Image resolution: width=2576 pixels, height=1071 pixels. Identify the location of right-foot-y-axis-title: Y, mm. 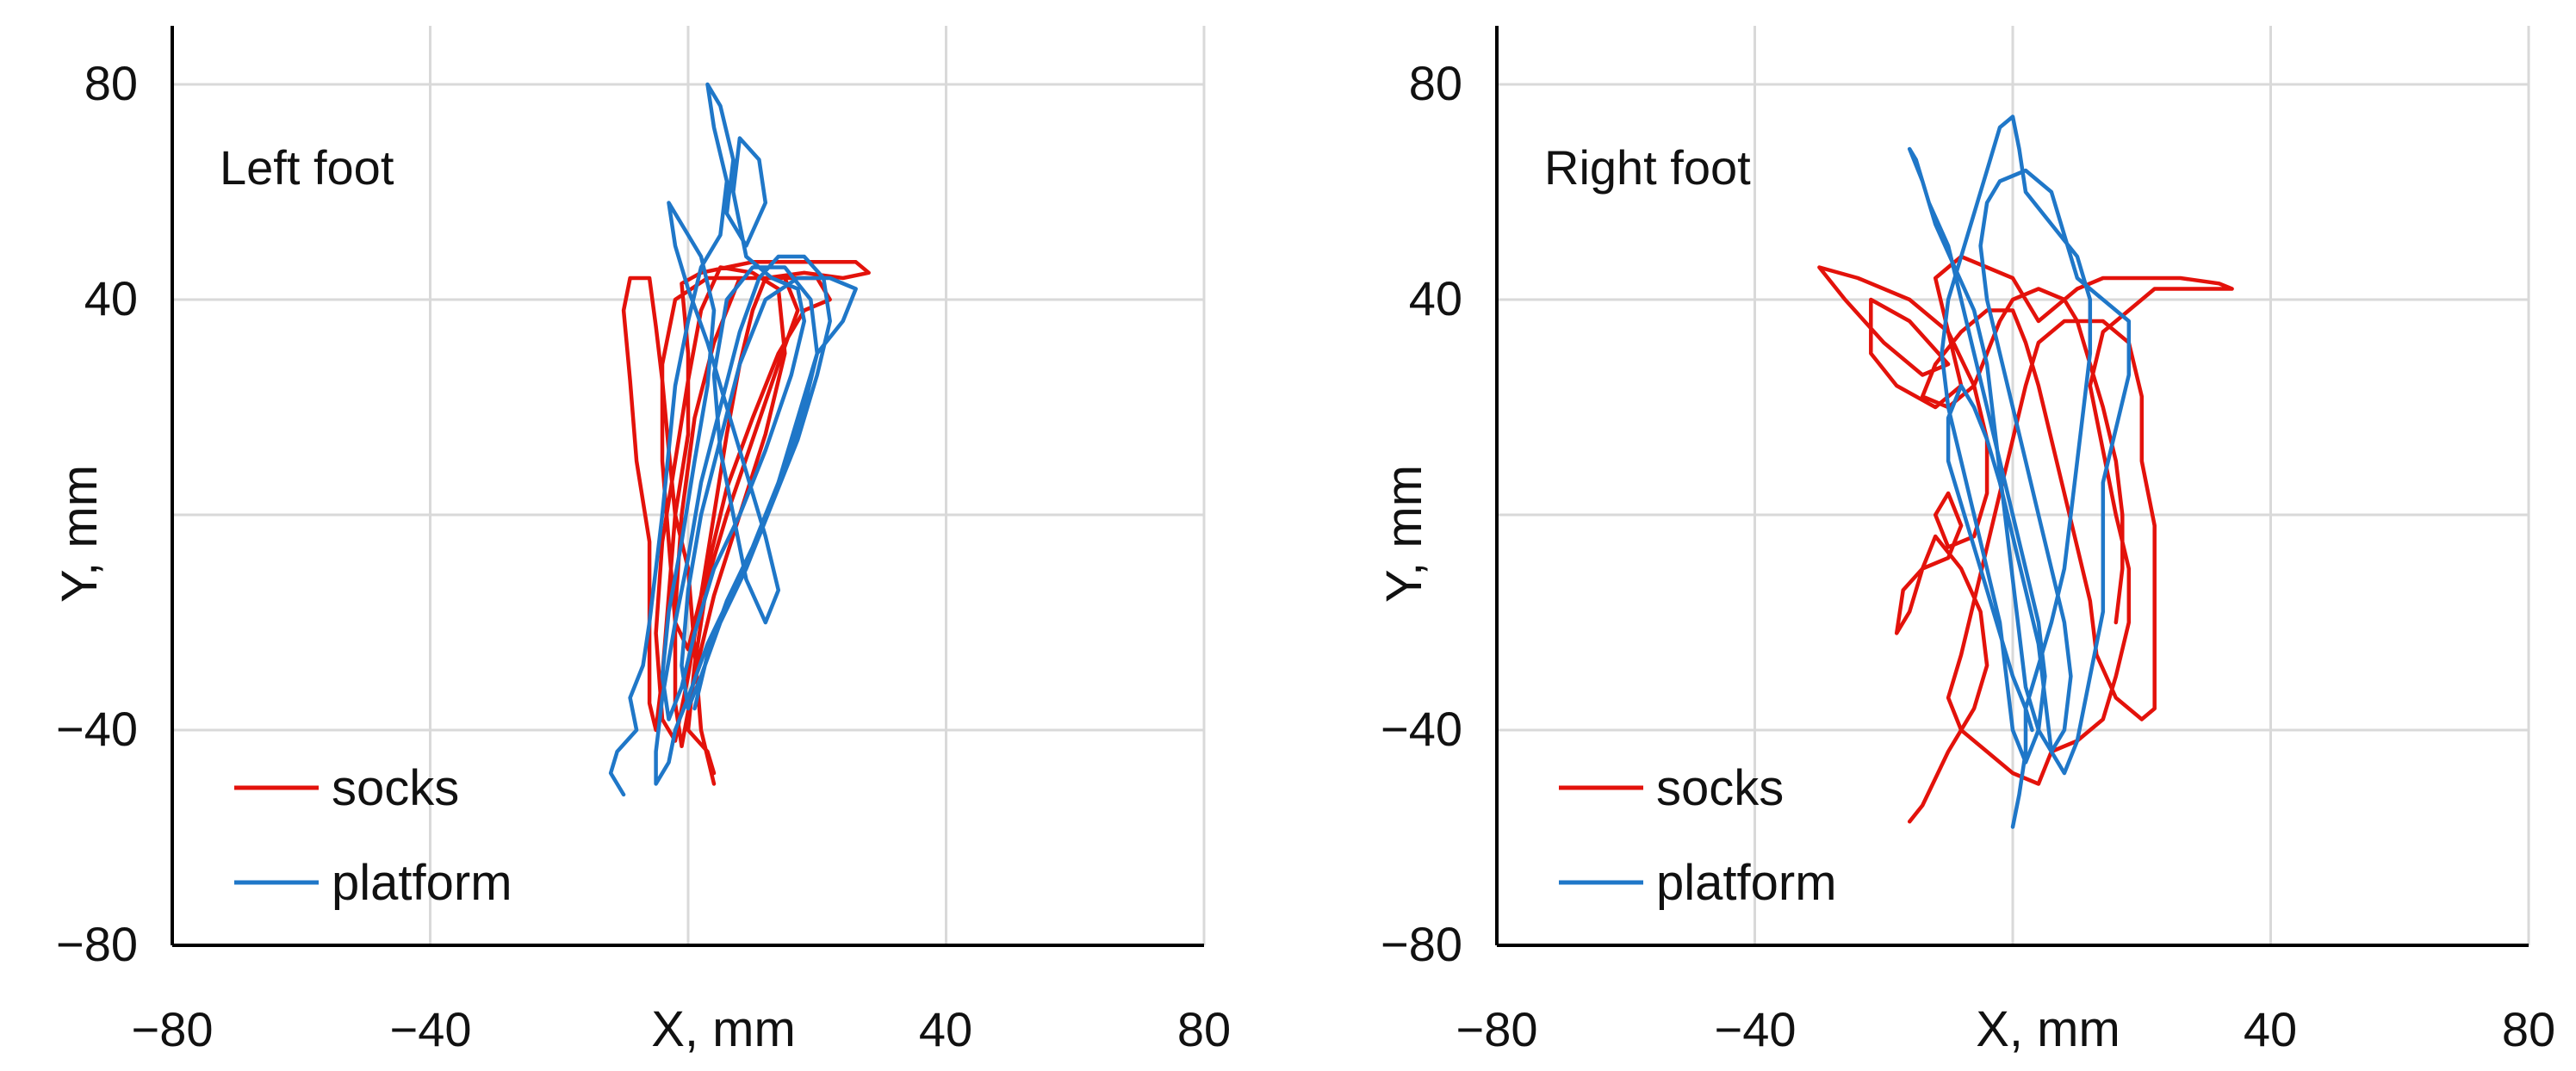
(1404, 534).